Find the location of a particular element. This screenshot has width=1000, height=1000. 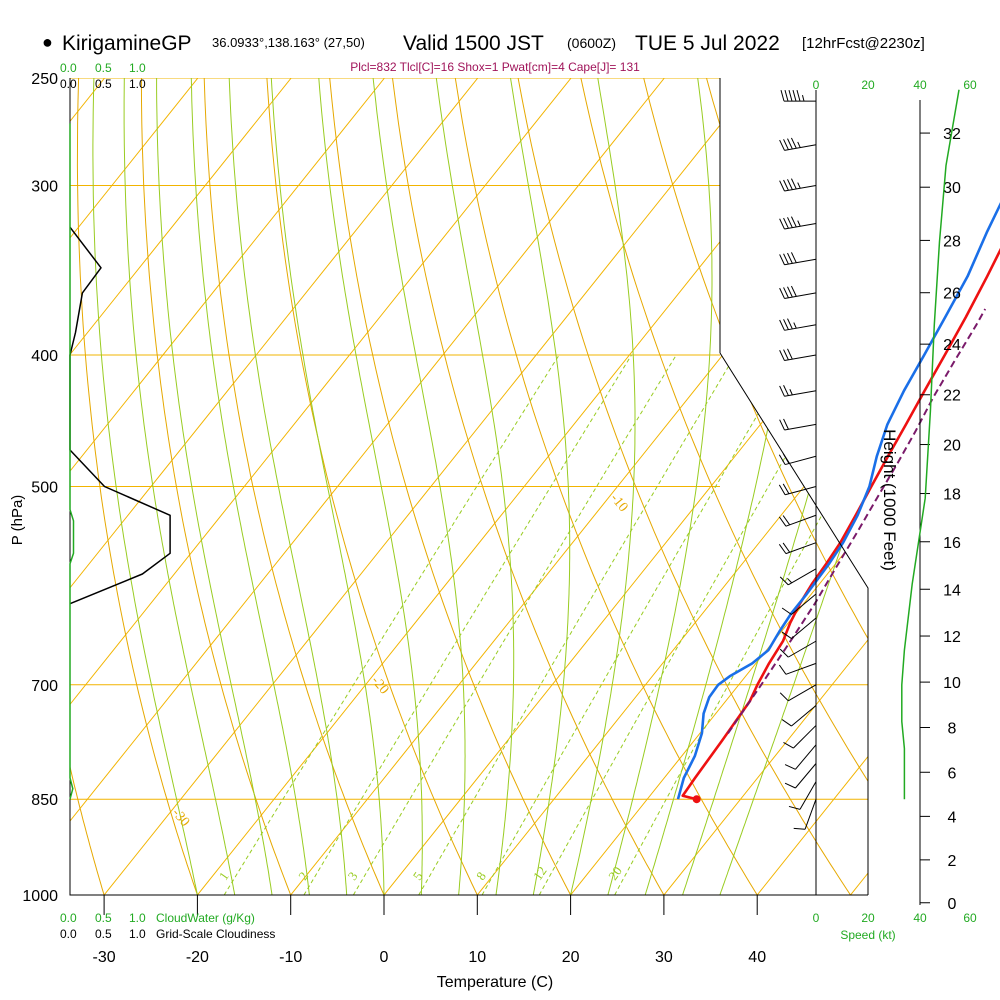

speed-tick-top: 60 is located at coordinates (970, 85).